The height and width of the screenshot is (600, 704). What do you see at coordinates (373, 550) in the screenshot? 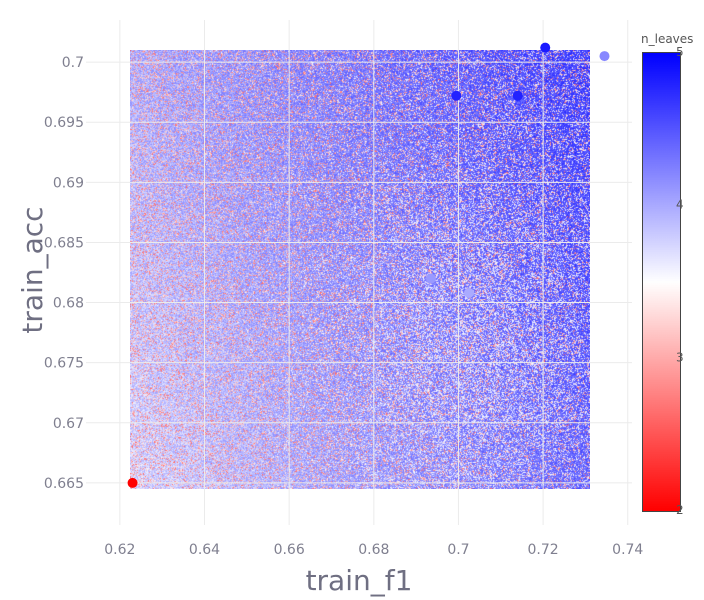
I see `x-tick-label: 0.68` at bounding box center [373, 550].